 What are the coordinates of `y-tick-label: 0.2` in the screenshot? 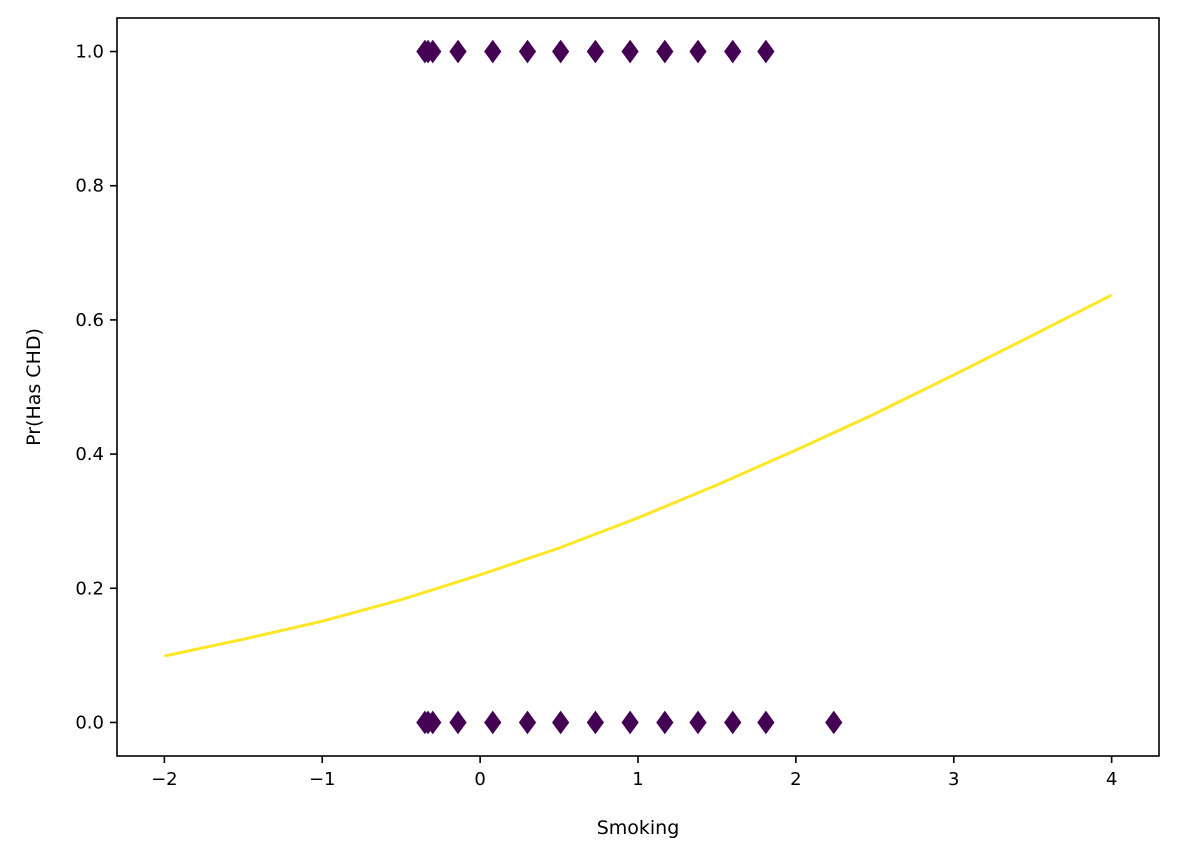 It's located at (89, 588).